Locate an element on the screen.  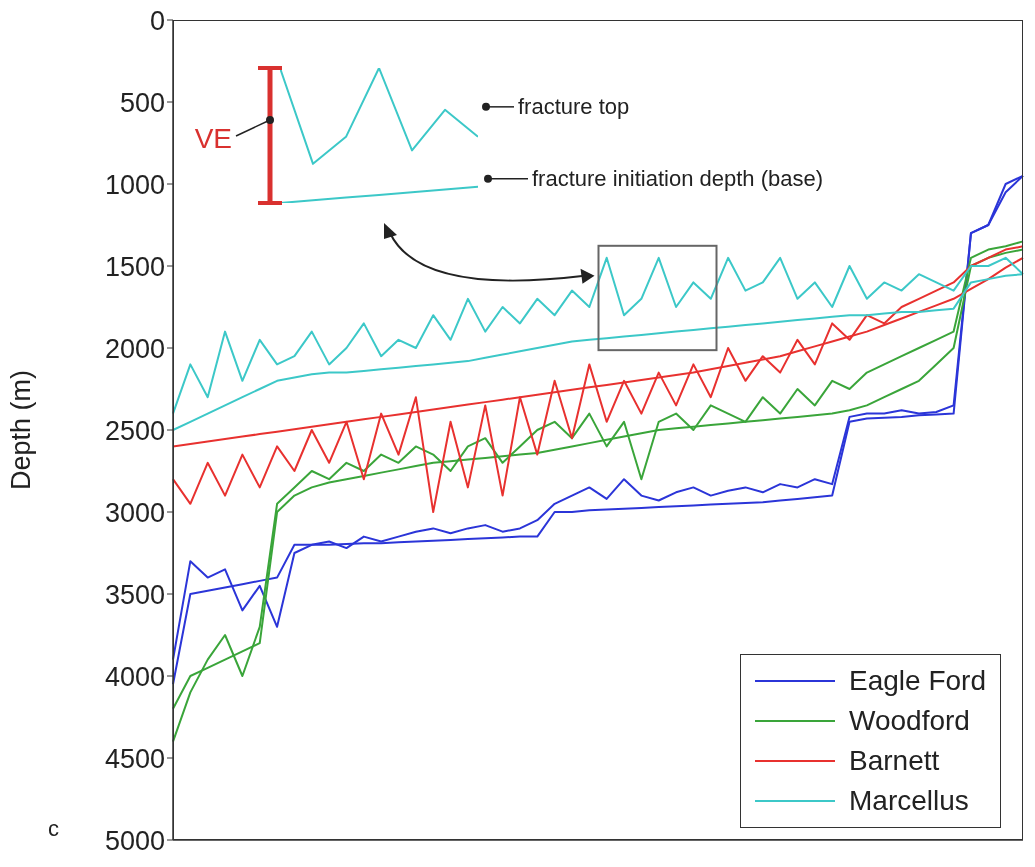
legend-label: Barnett is located at coordinates (894, 761).